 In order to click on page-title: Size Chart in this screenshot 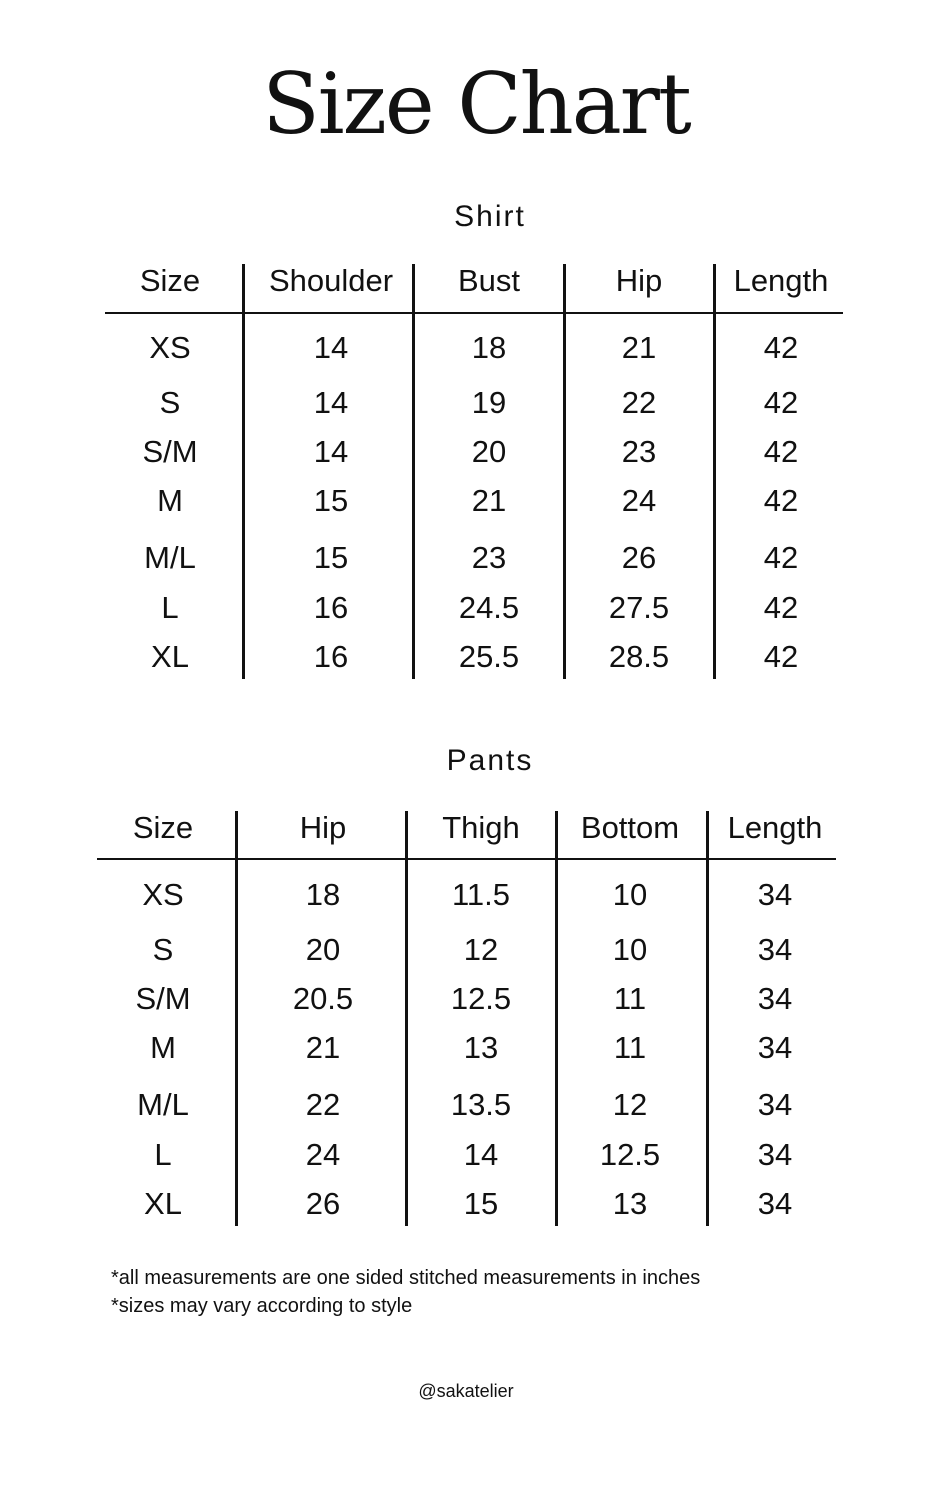, I will do `click(476, 104)`.